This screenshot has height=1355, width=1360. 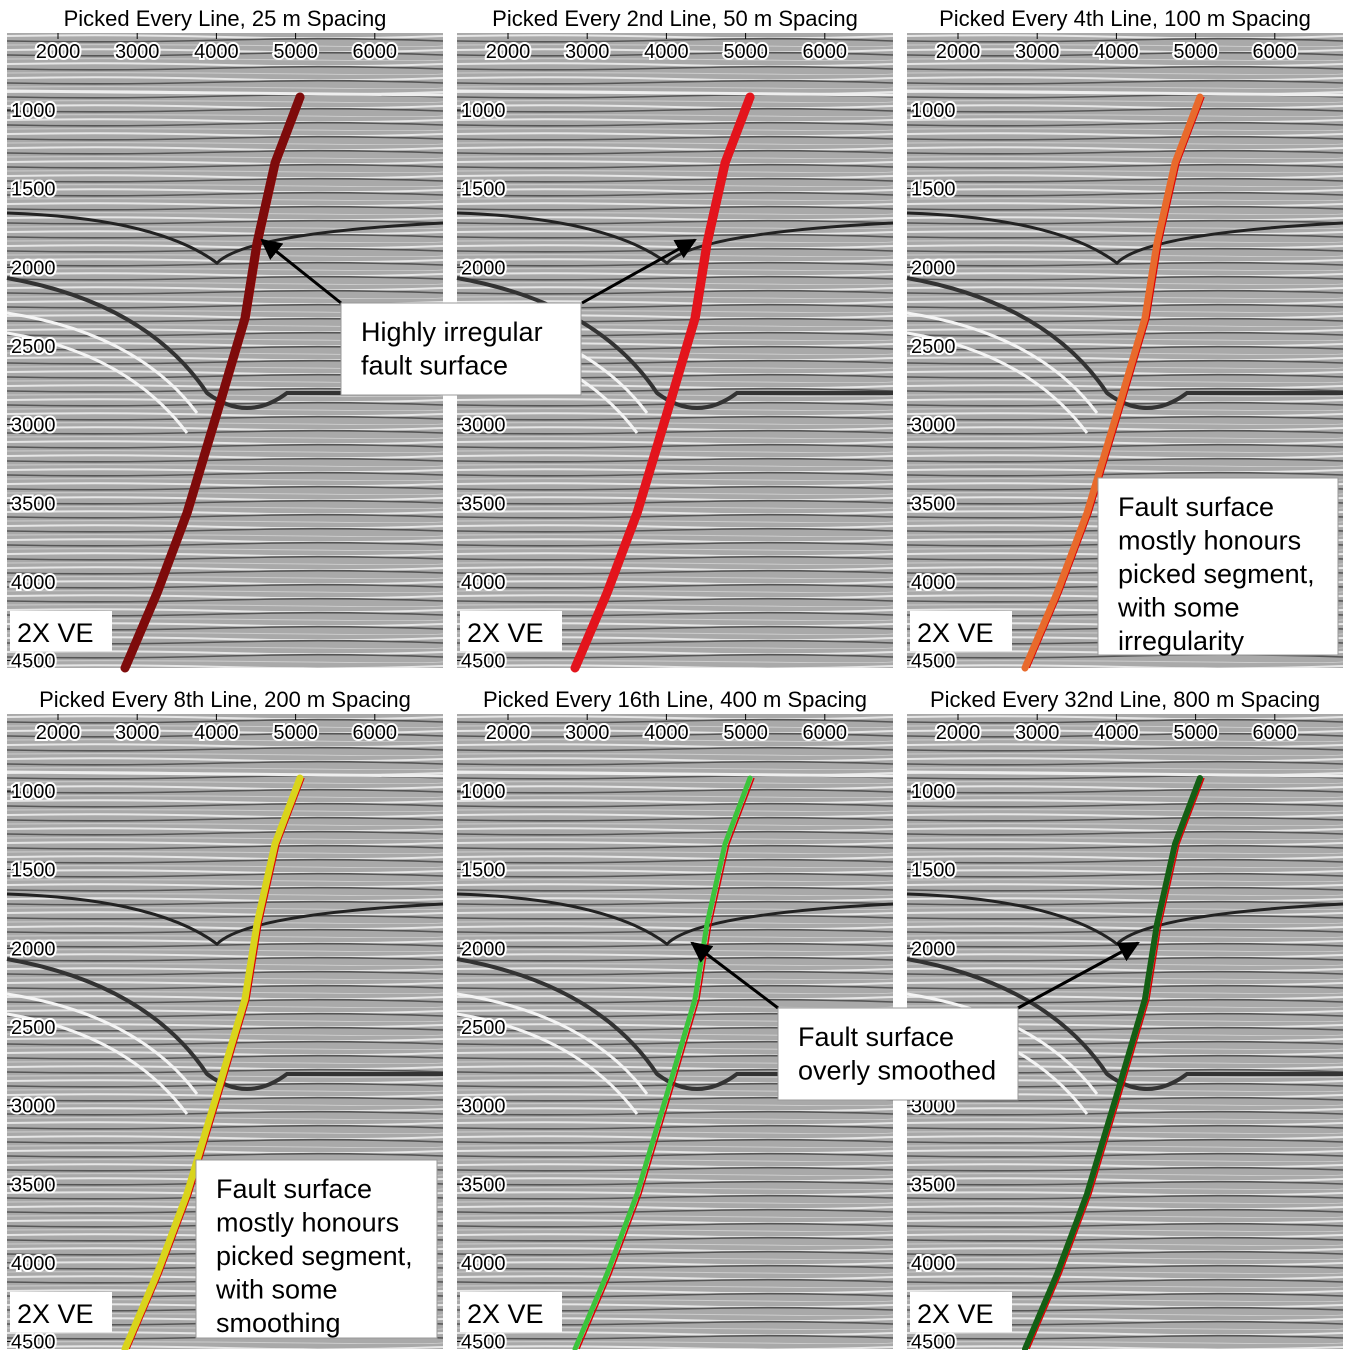 What do you see at coordinates (933, 347) in the screenshot?
I see `y-tick-label: 2500` at bounding box center [933, 347].